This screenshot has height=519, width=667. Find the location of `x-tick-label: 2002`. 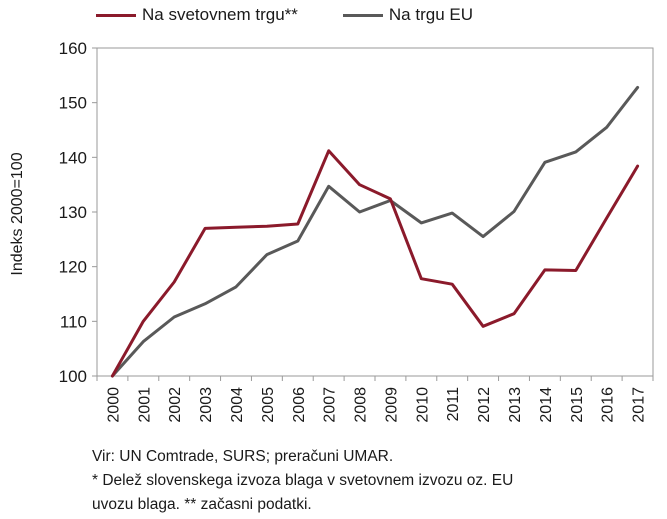

x-tick-label: 2002 is located at coordinates (175, 405).